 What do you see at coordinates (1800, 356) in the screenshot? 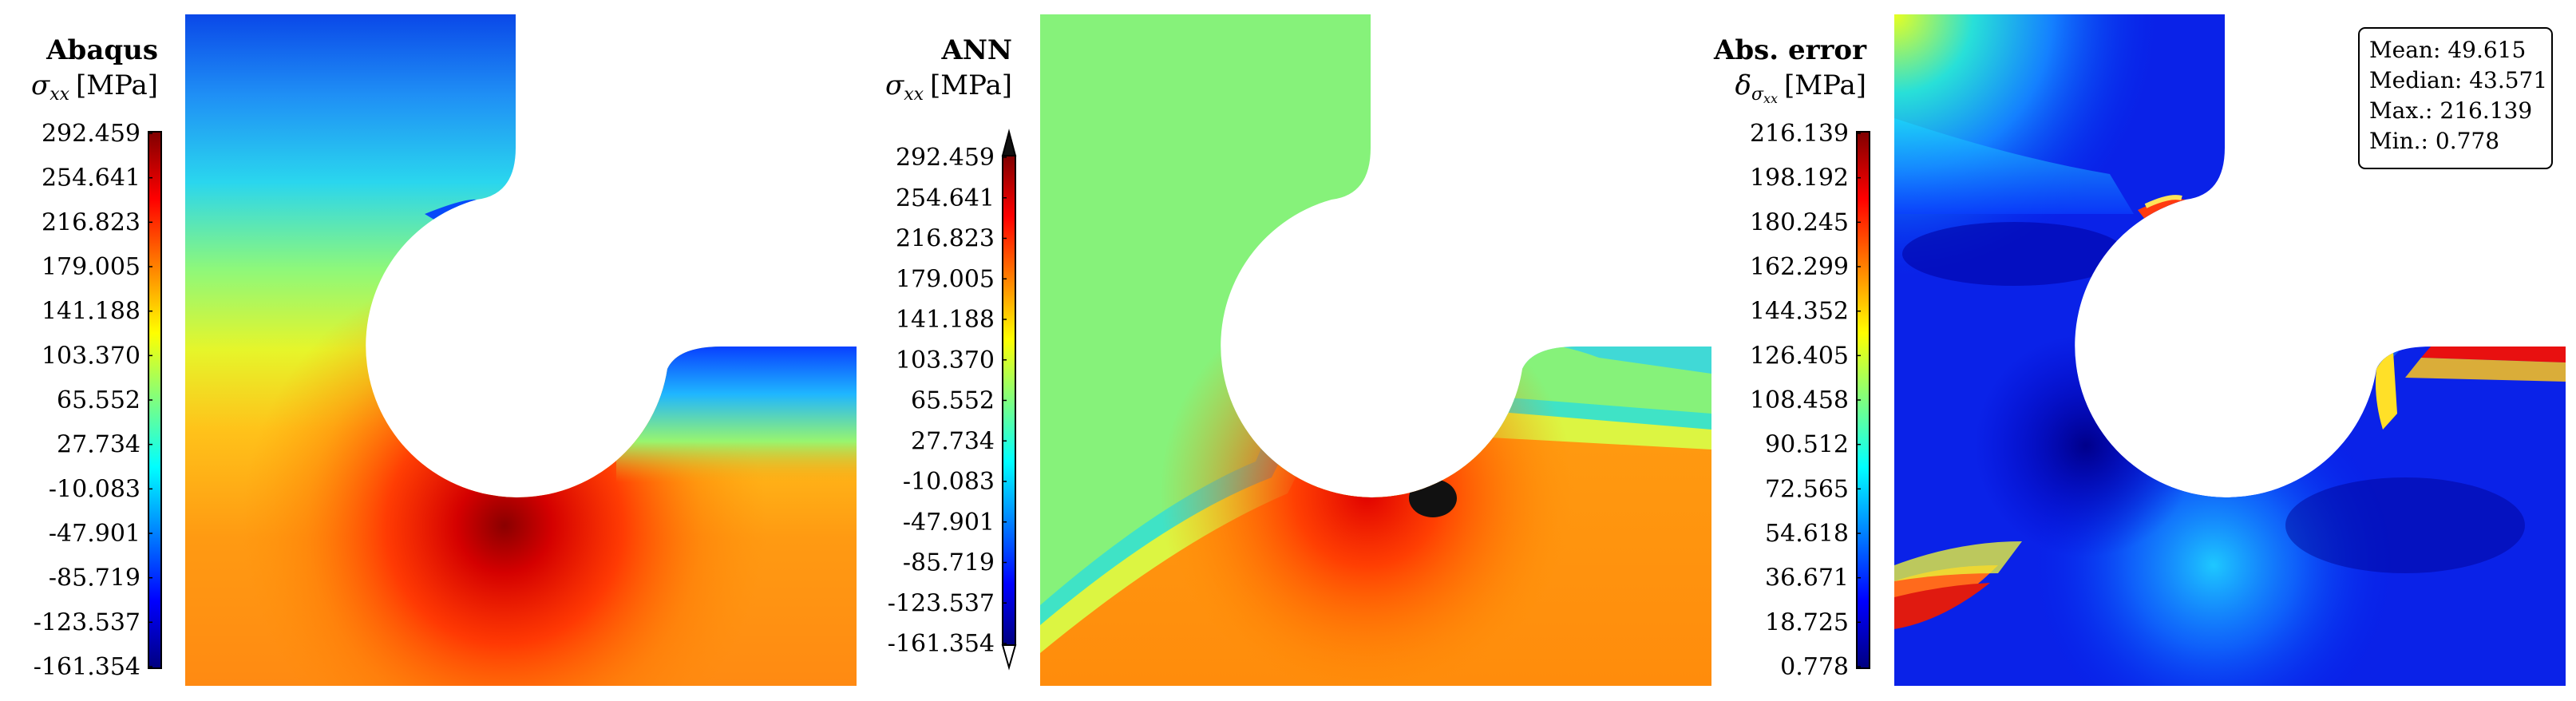
I see `colorbar-tick-label: 126.405` at bounding box center [1800, 356].